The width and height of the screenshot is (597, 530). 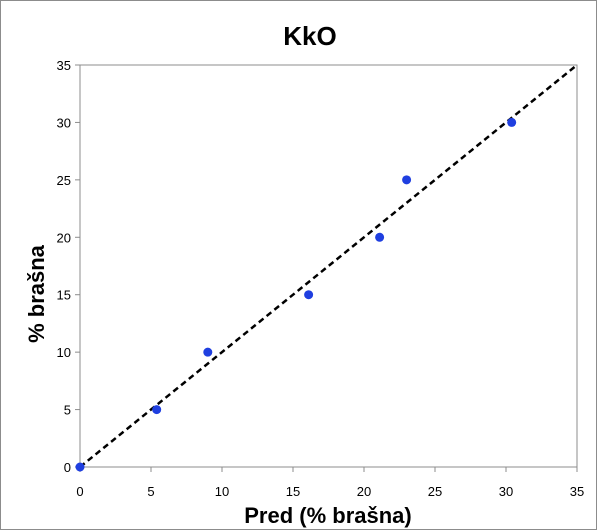 I want to click on y-tick-label: 35, so click(x=64, y=65).